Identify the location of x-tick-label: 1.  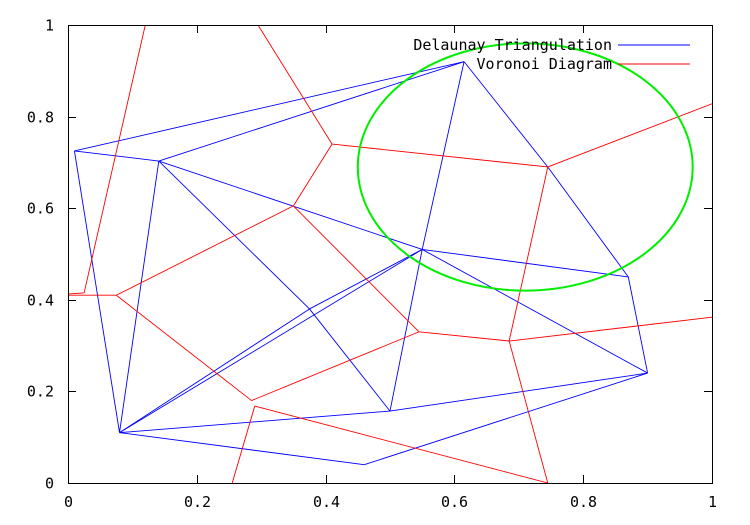
(712, 502).